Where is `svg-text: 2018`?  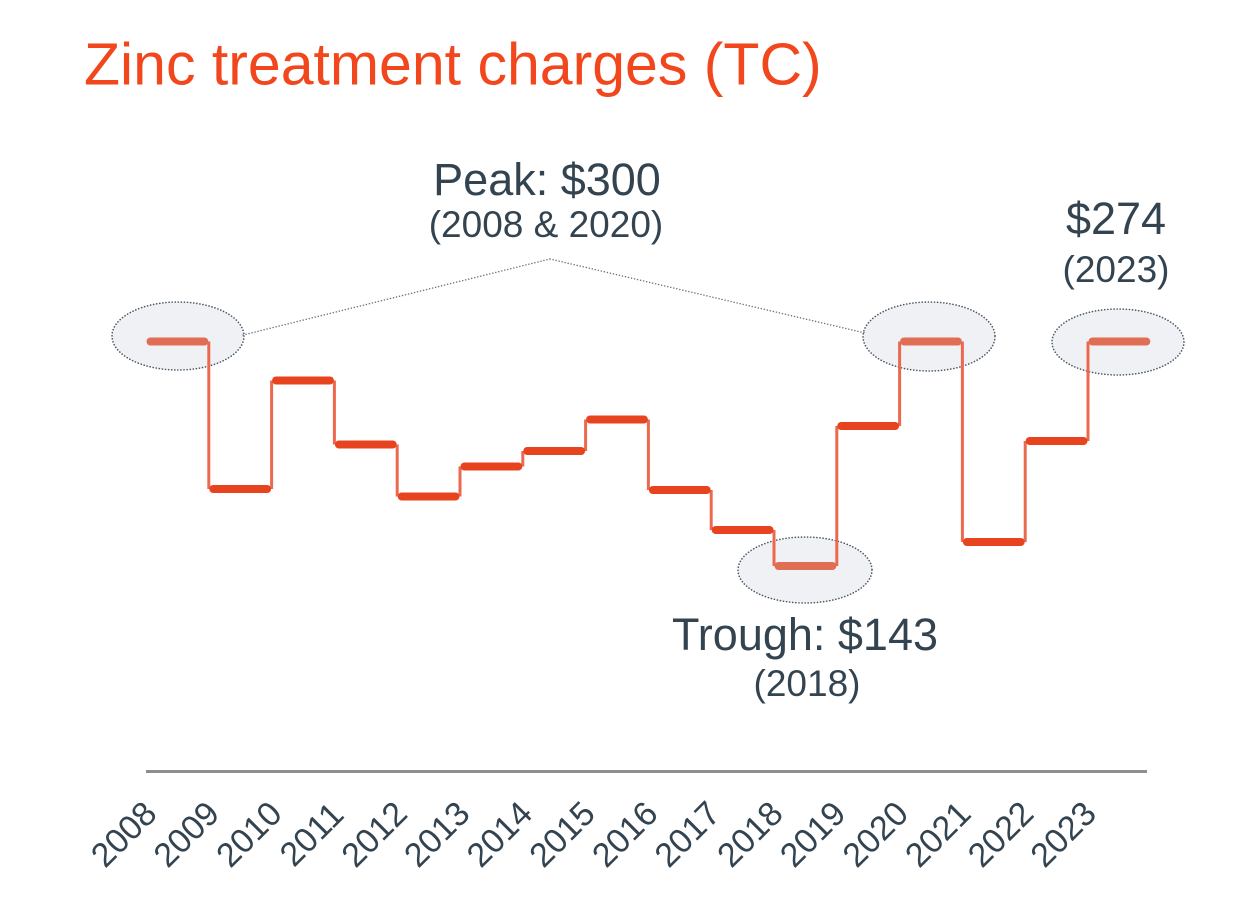
svg-text: 2018 is located at coordinates (750, 834).